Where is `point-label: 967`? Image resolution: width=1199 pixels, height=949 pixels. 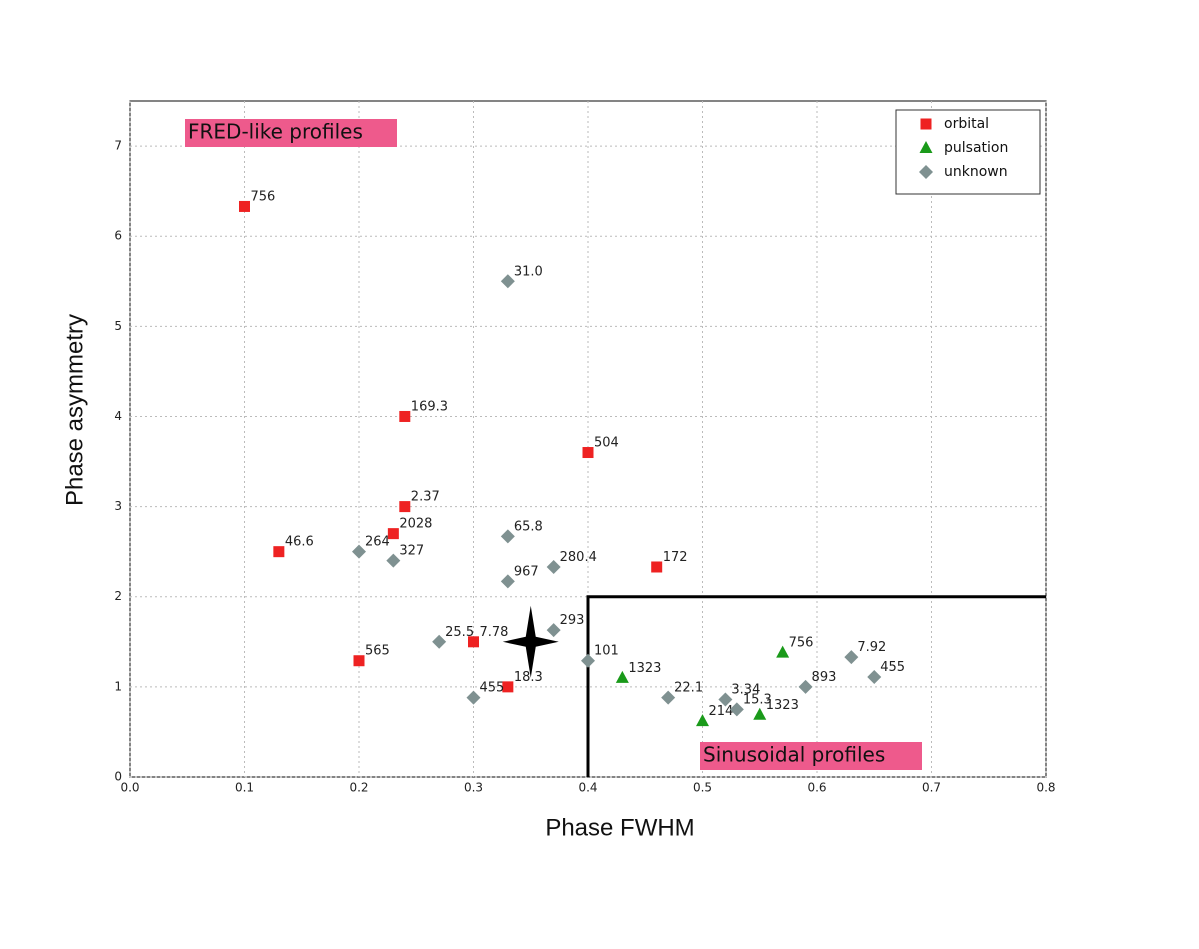 point-label: 967 is located at coordinates (526, 571).